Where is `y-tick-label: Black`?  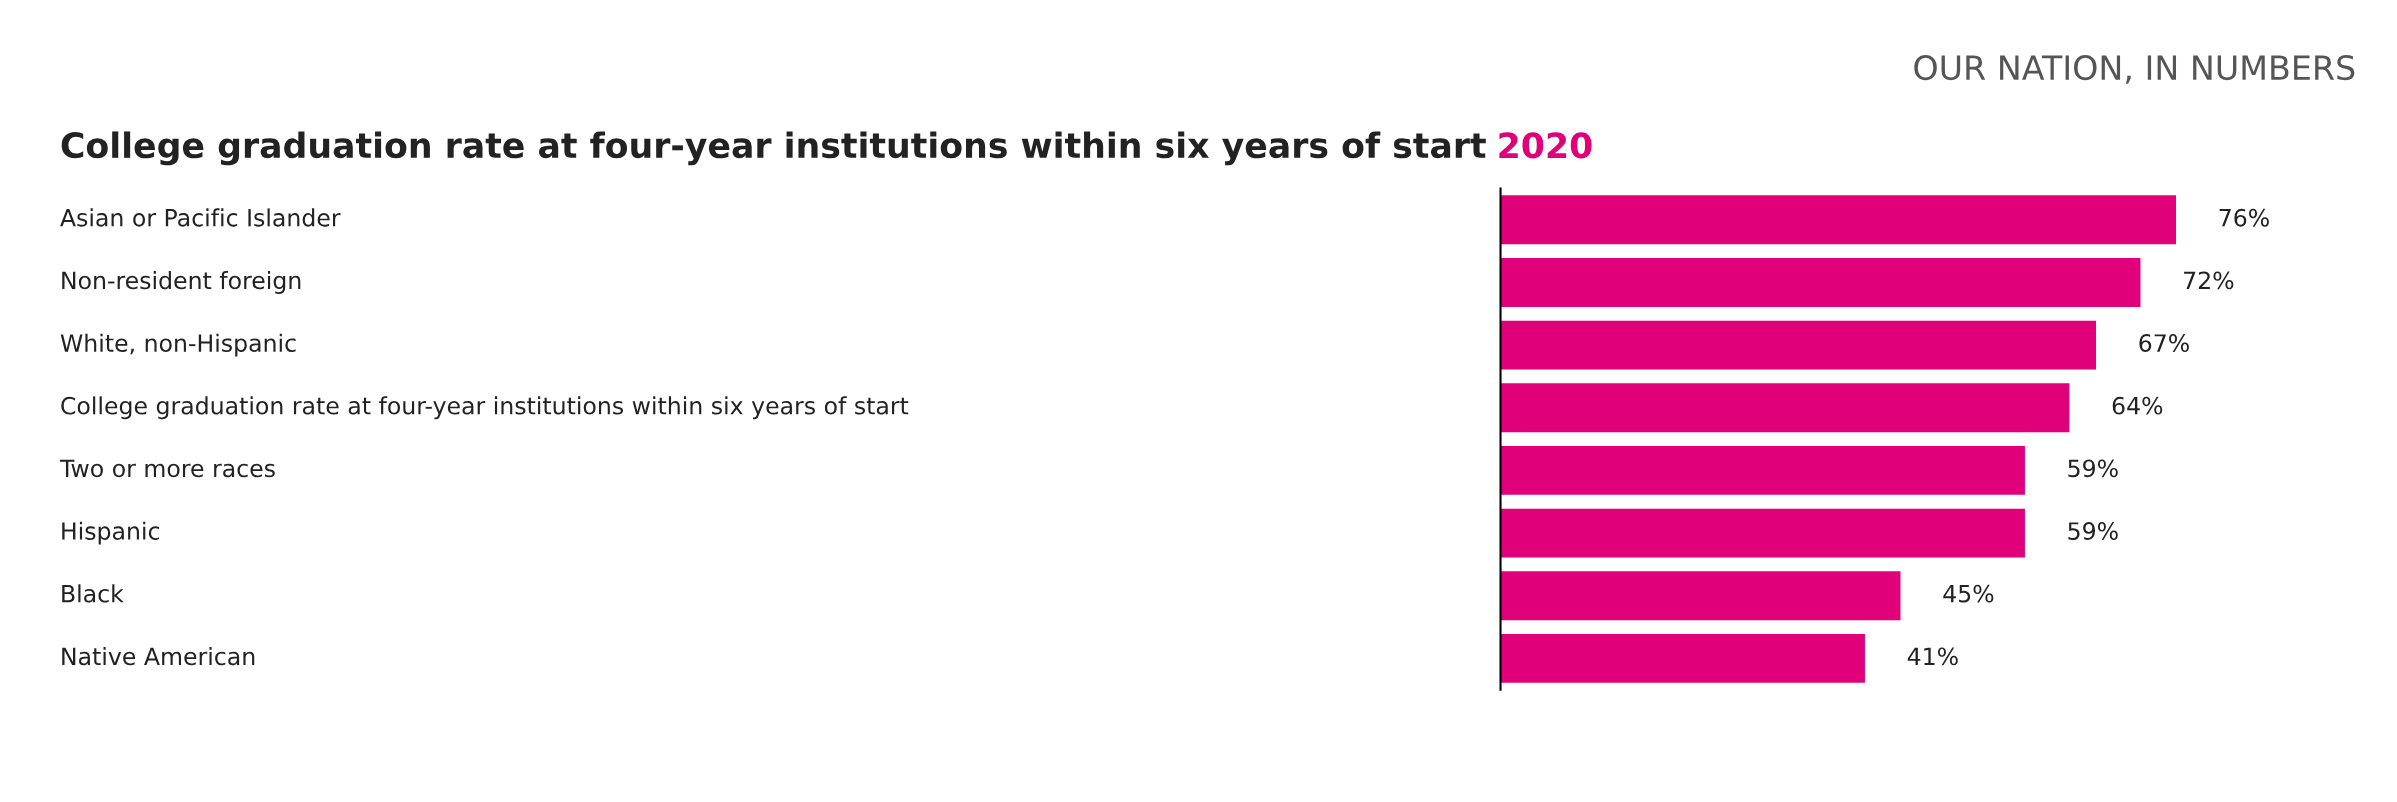
y-tick-label: Black is located at coordinates (93, 593).